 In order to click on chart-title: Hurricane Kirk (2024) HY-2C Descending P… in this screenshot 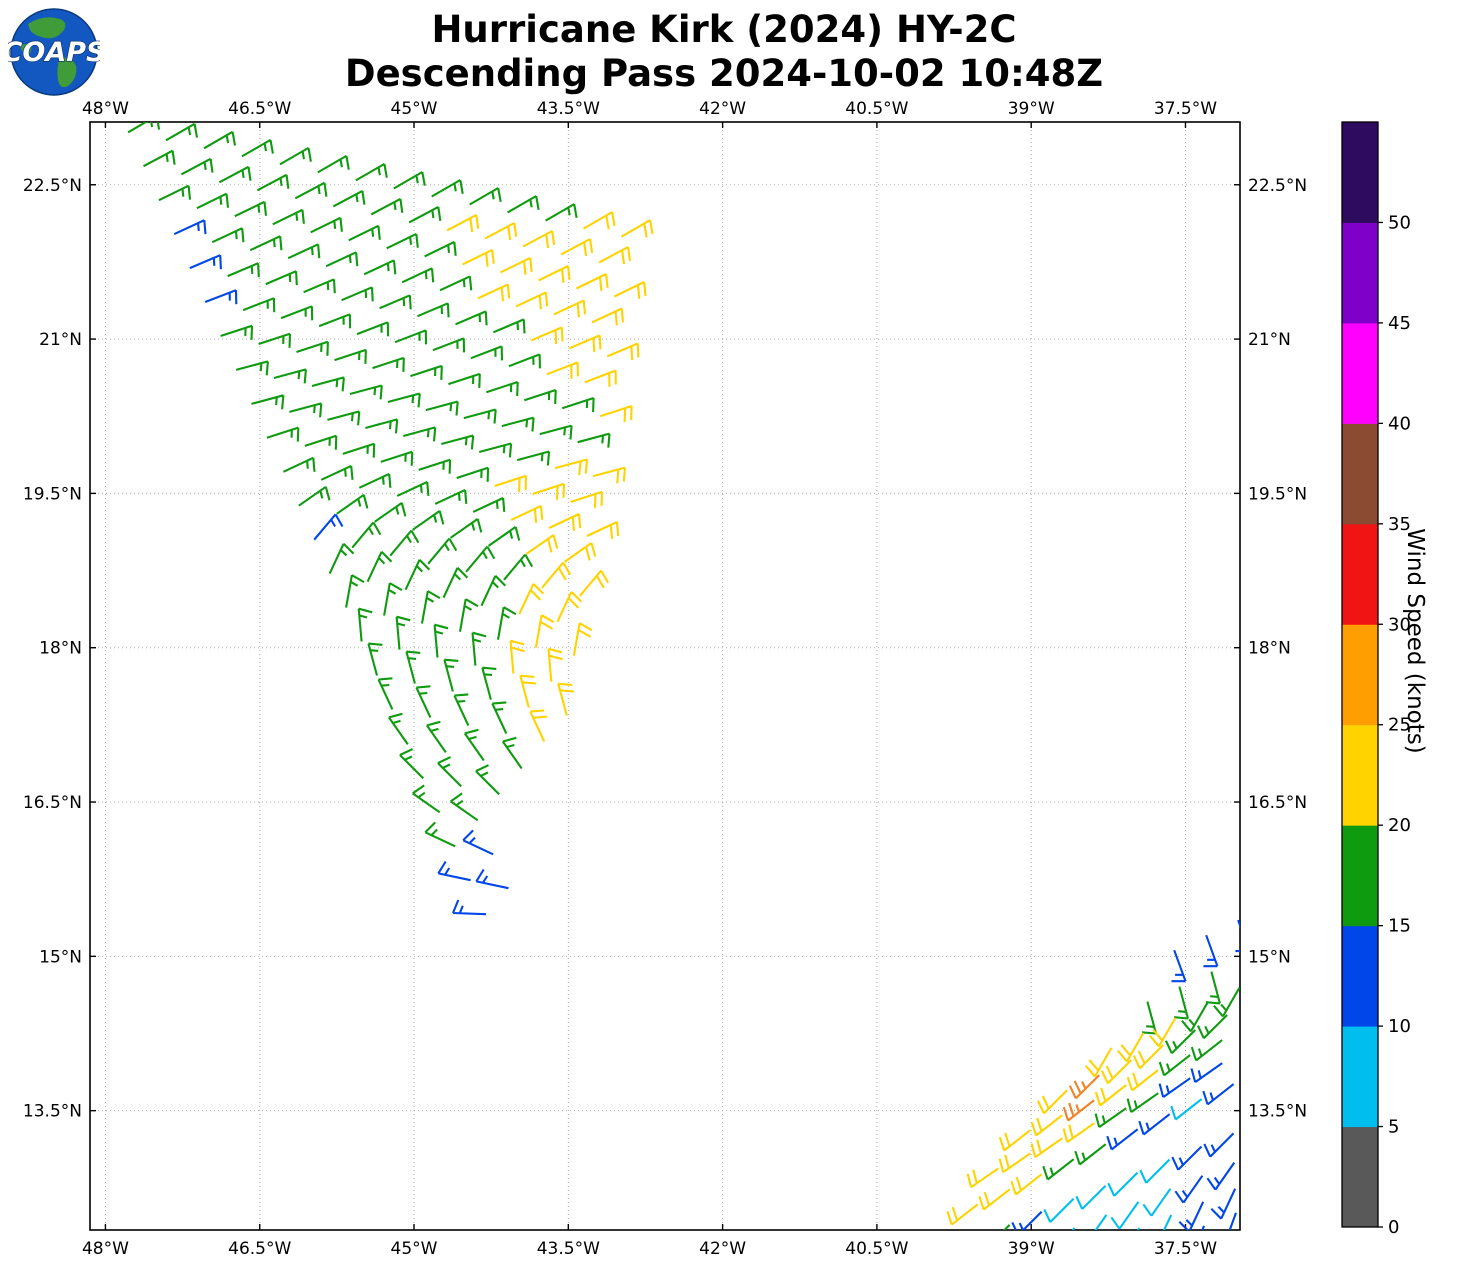, I will do `click(724, 51)`.